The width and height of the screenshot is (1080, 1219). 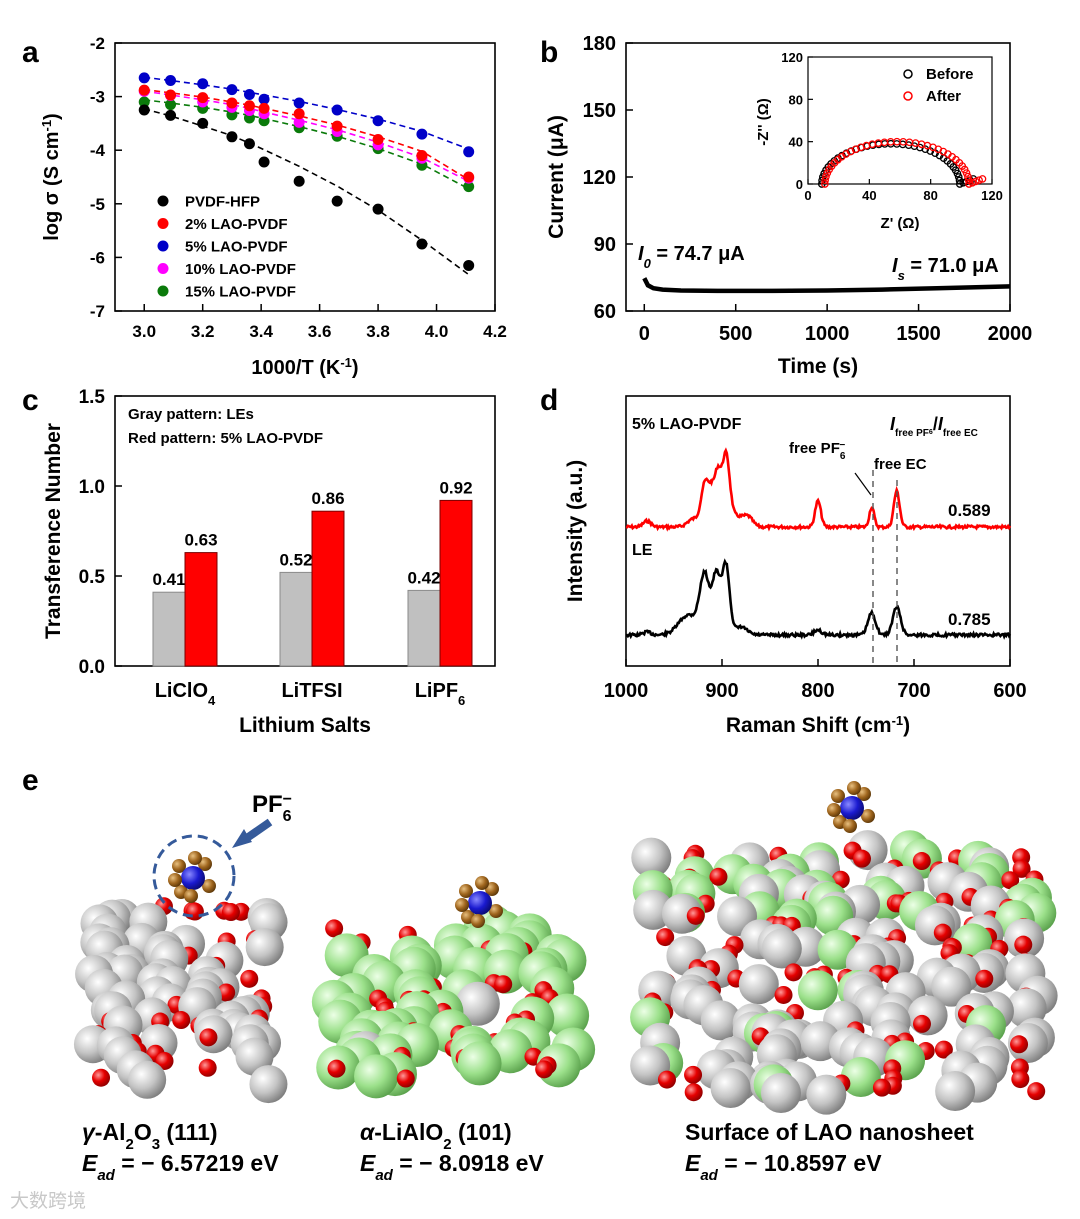 What do you see at coordinates (900, 464) in the screenshot?
I see `chart-d-ec-label: free EC` at bounding box center [900, 464].